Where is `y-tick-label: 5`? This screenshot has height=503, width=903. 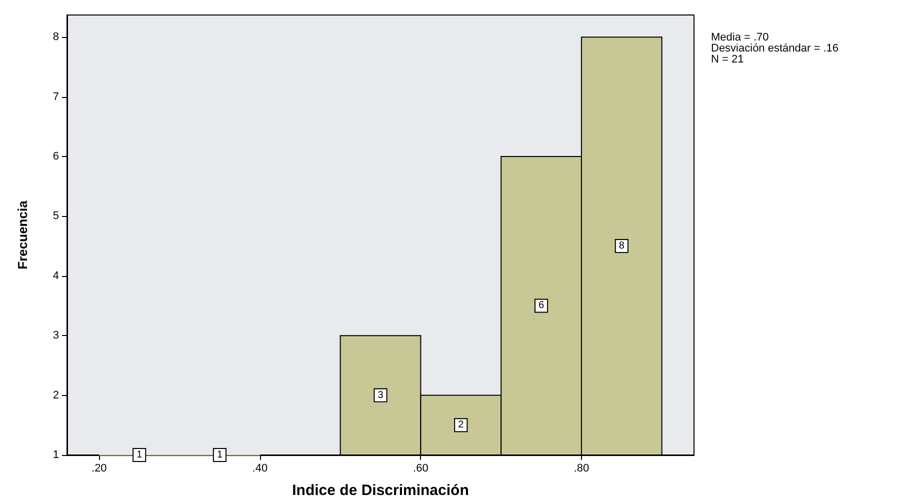 y-tick-label: 5 is located at coordinates (55, 216).